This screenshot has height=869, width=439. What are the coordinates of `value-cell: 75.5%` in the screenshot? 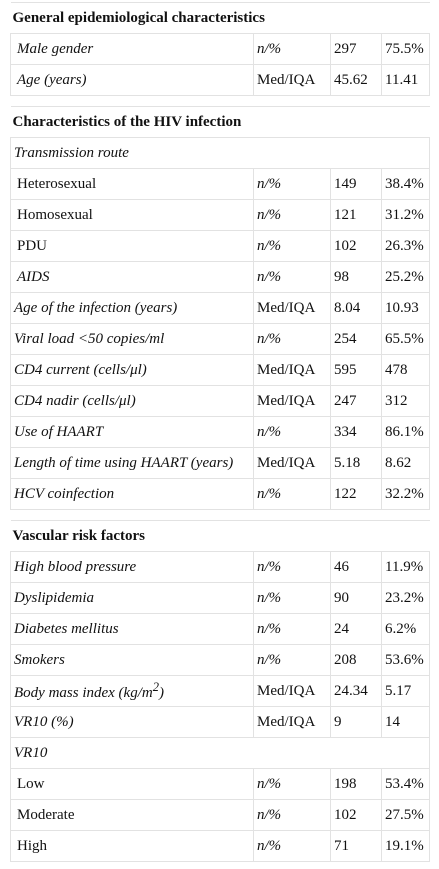 It's located at (405, 49).